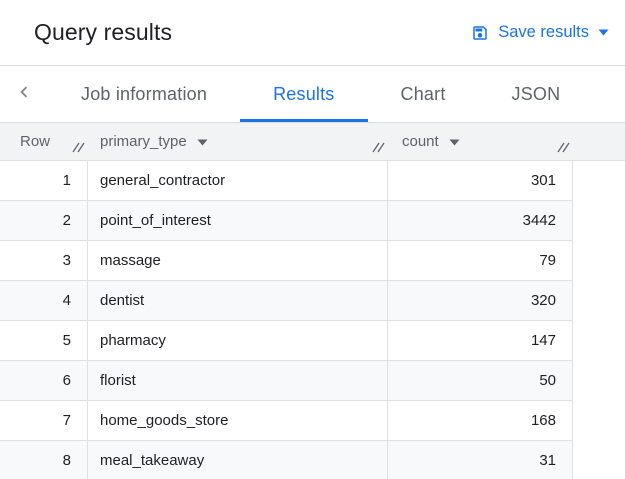  What do you see at coordinates (238, 381) in the screenshot?
I see `primary-type-cell: florist` at bounding box center [238, 381].